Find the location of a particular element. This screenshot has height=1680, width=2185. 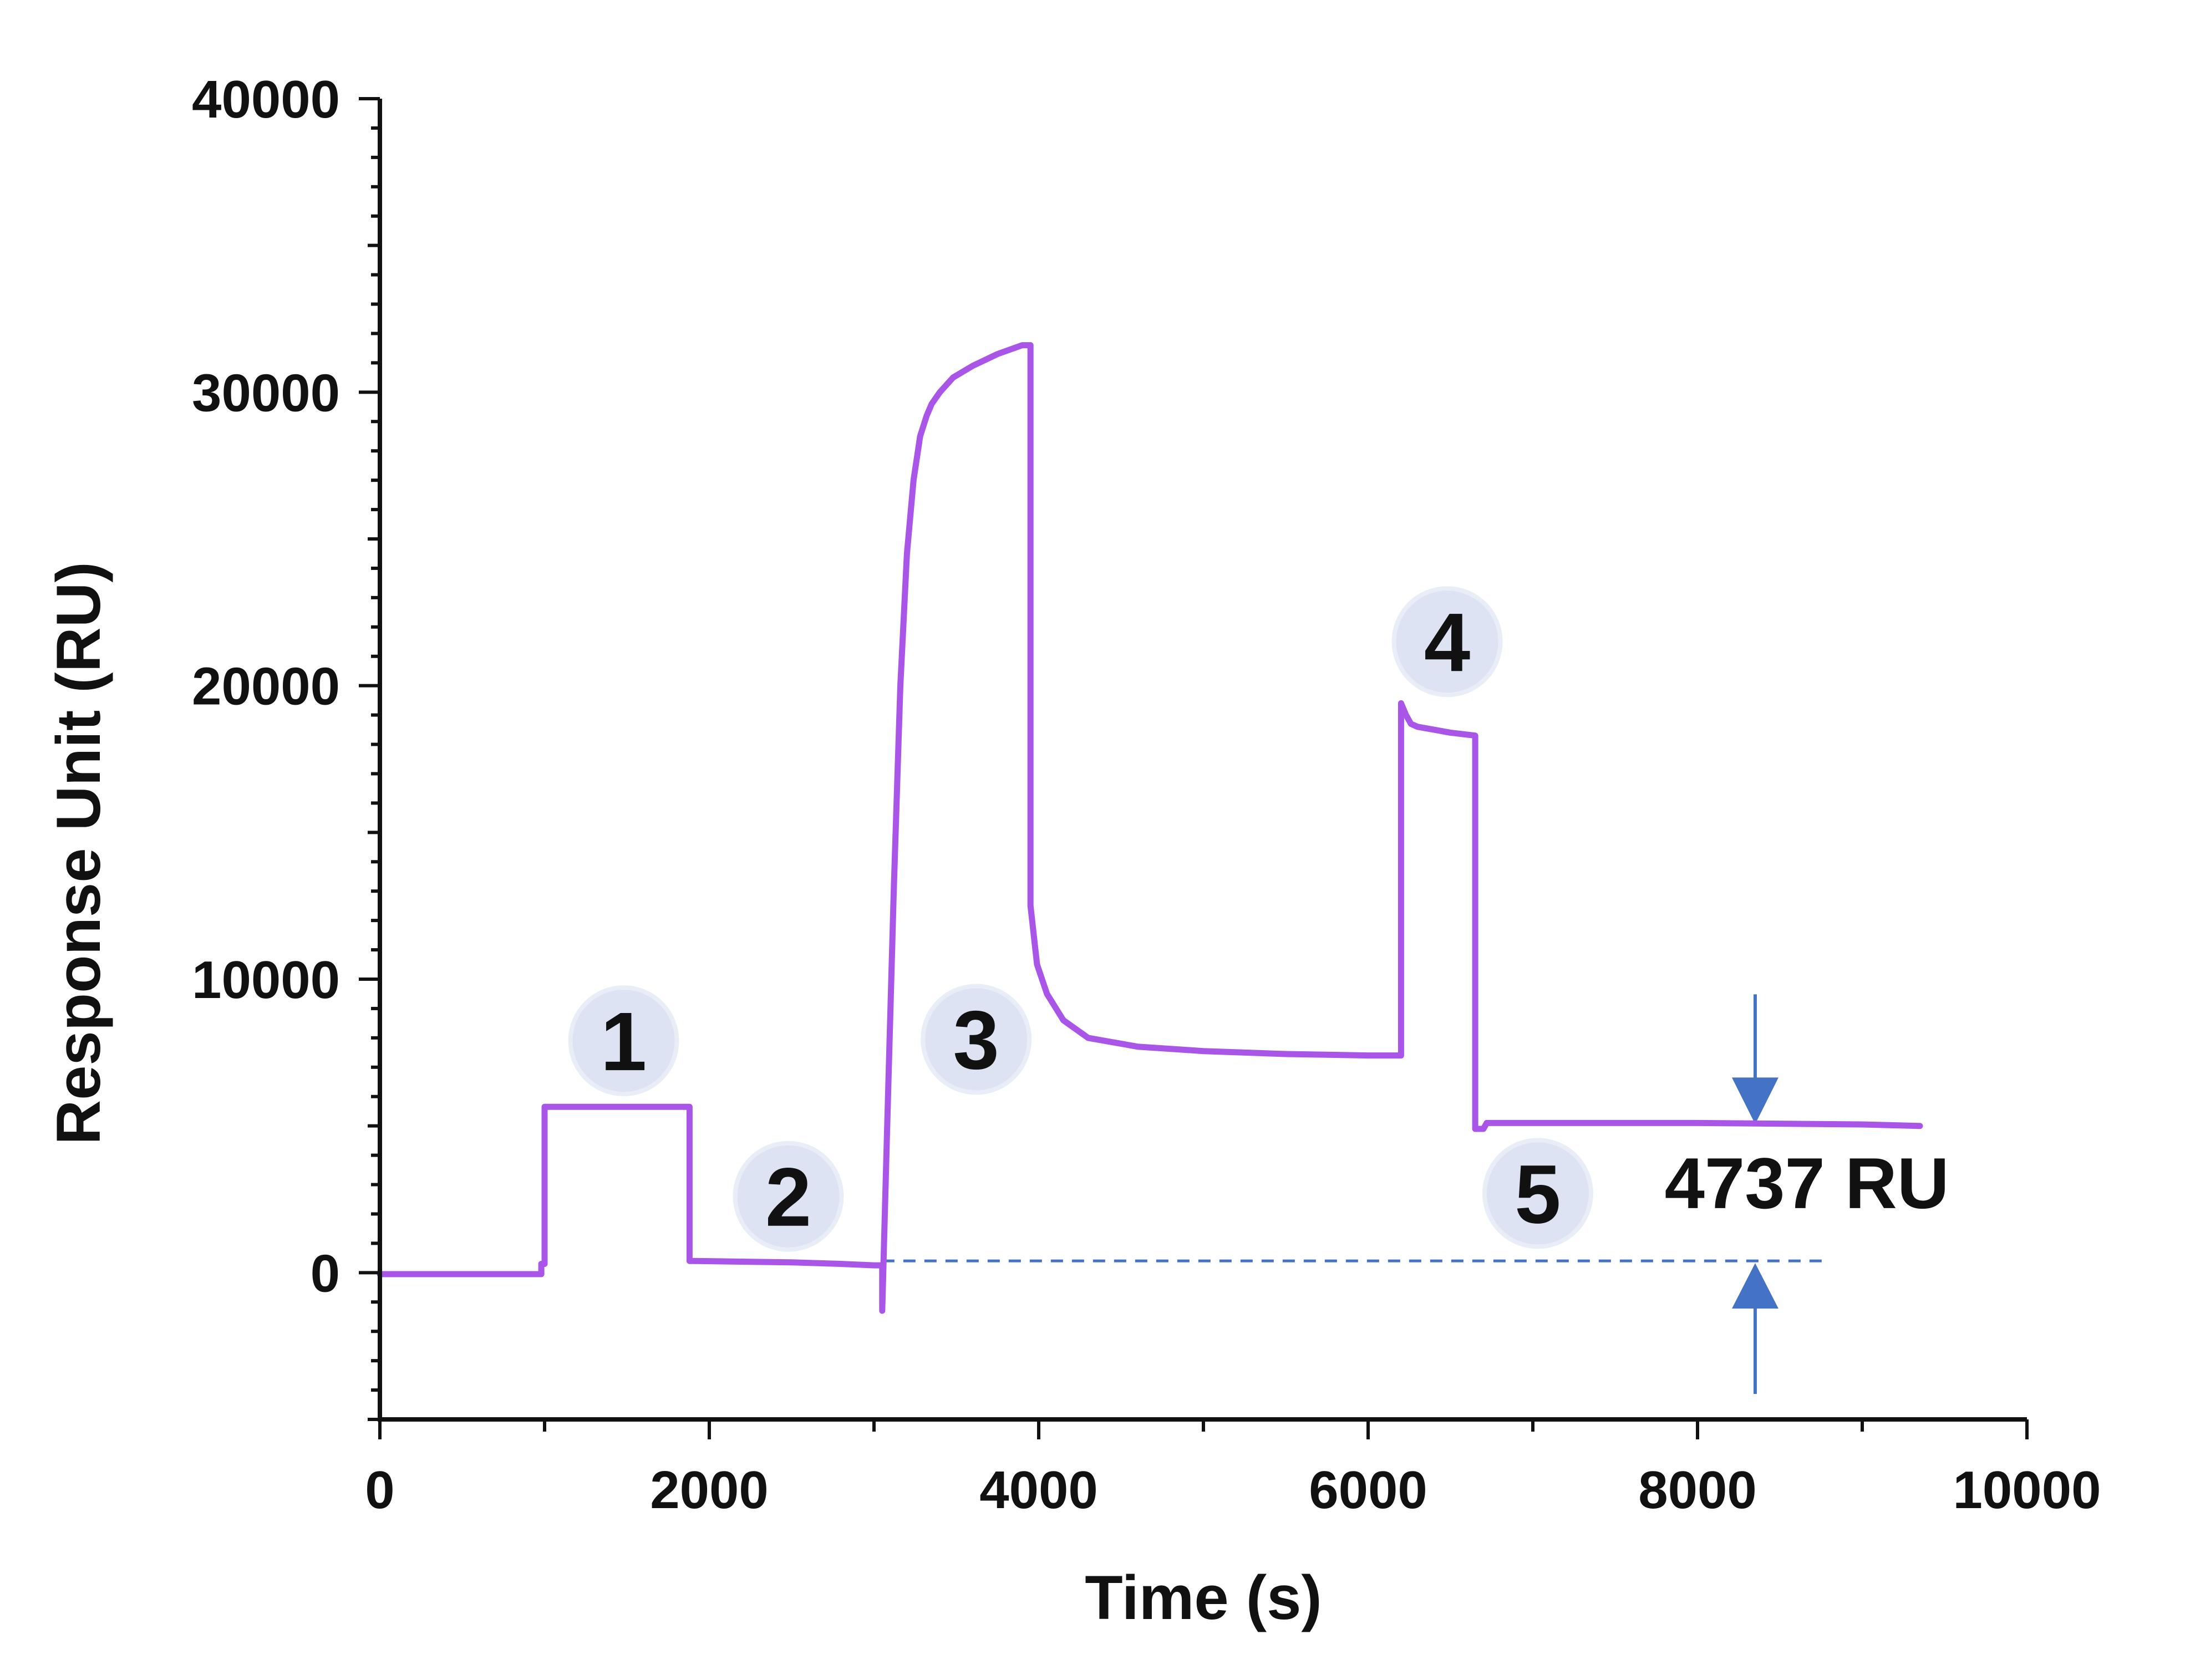

step-marker-label: 2 is located at coordinates (788, 1197).